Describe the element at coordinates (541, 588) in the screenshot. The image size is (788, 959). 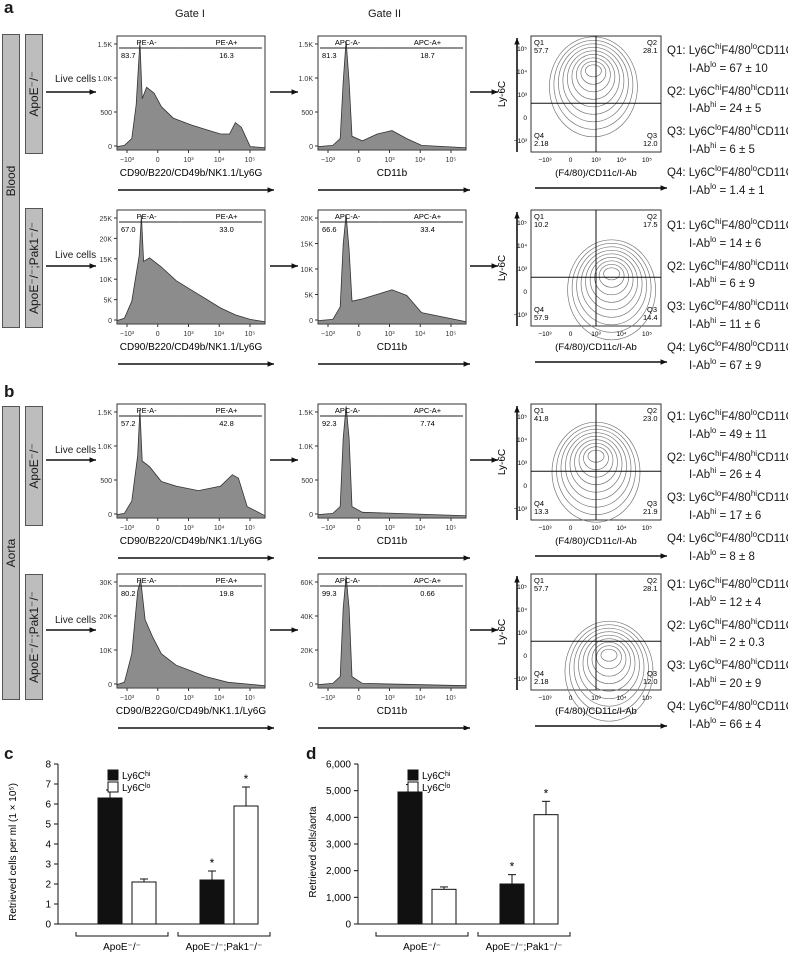
I see `q1-value: 57.7` at that location.